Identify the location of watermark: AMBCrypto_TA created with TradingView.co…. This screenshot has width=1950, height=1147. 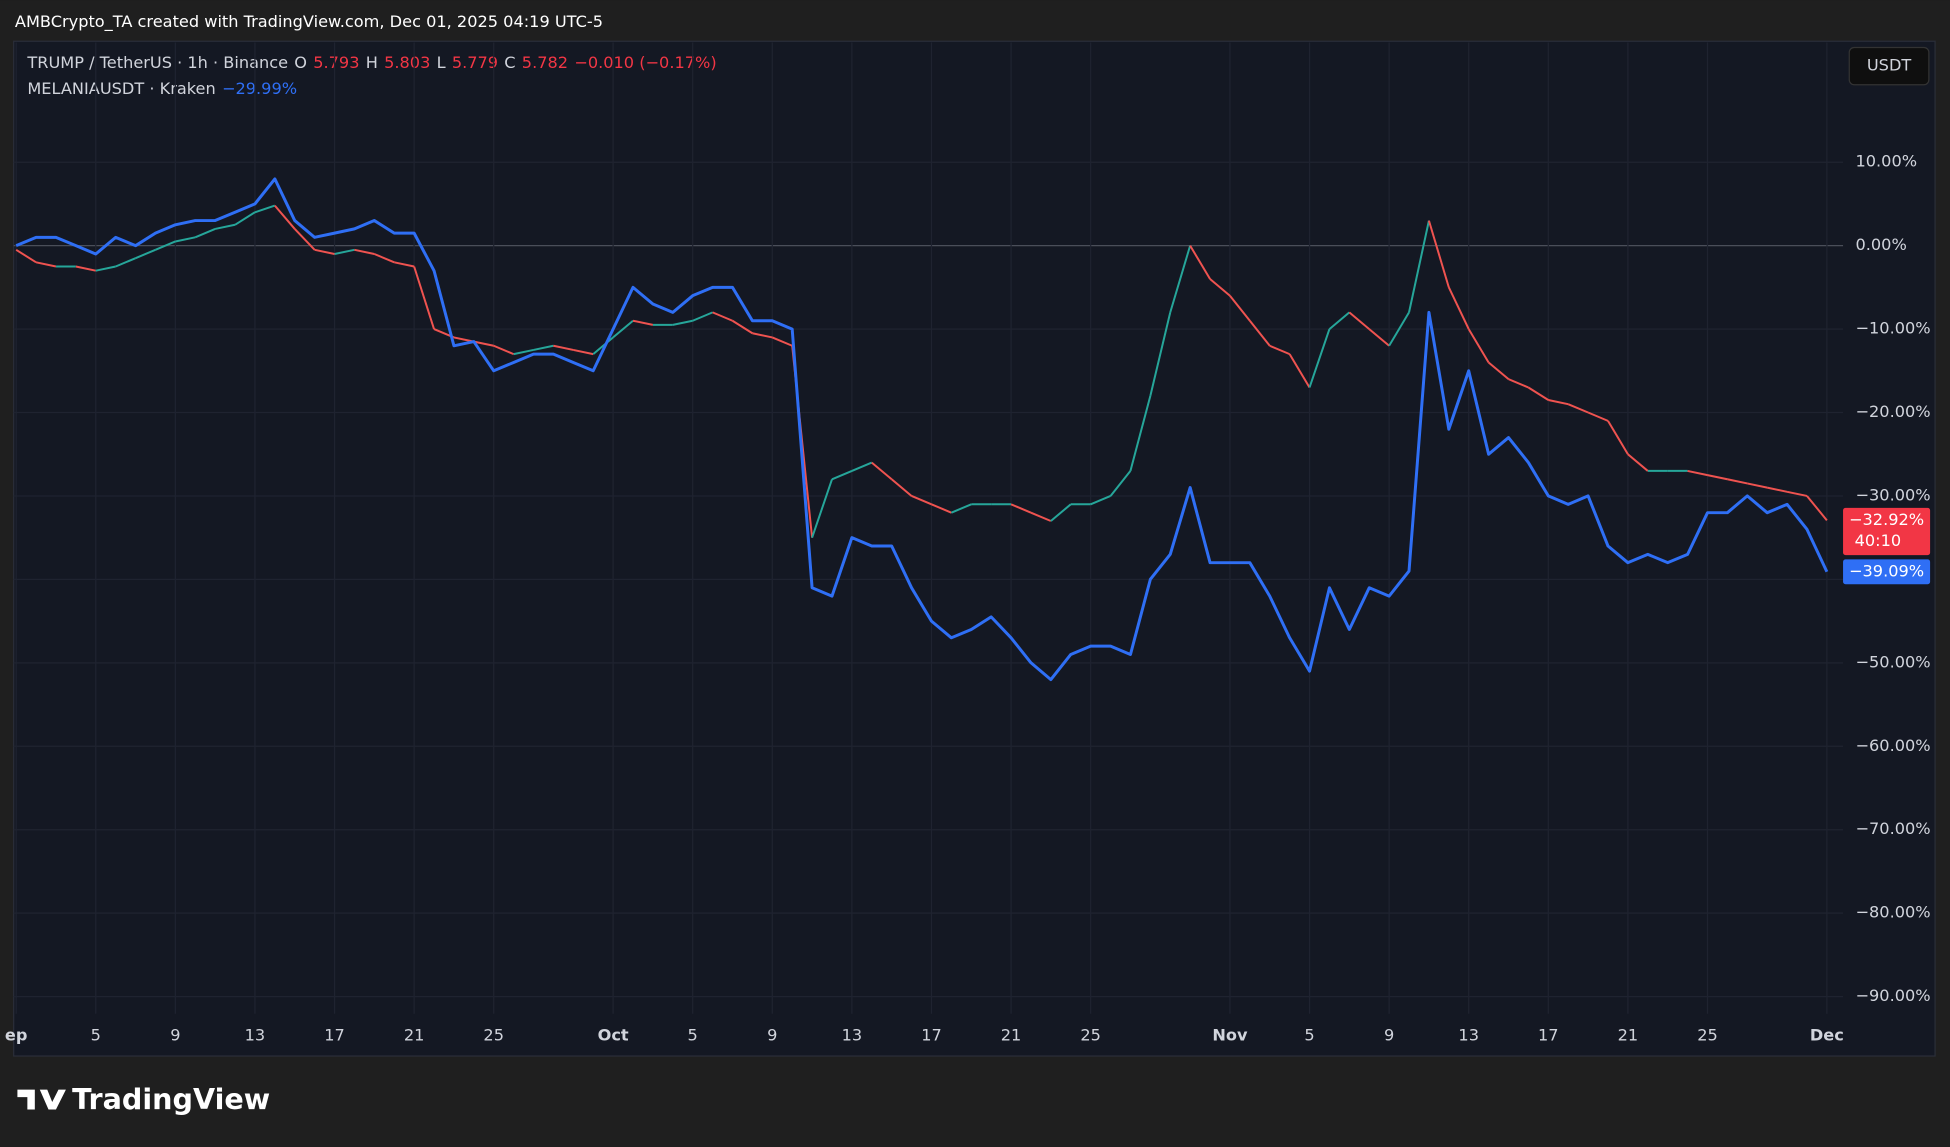
(309, 22).